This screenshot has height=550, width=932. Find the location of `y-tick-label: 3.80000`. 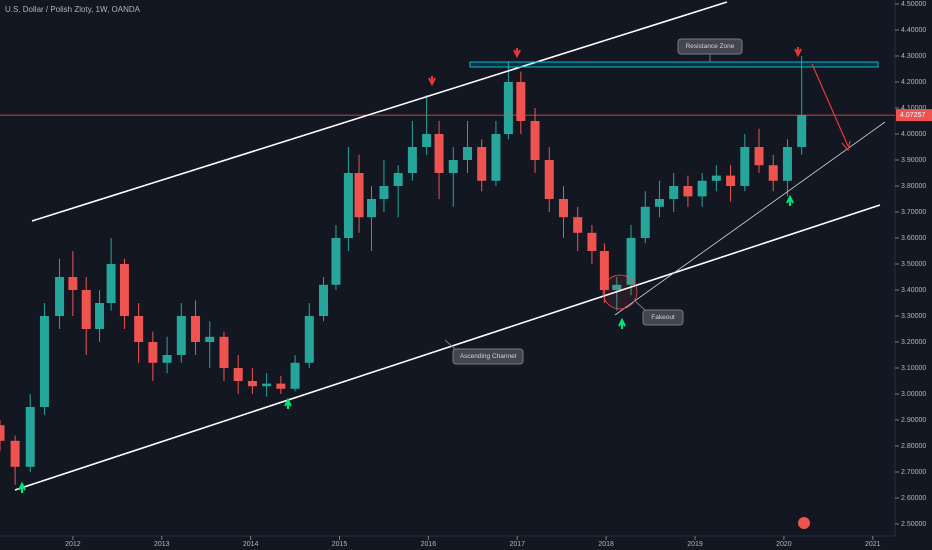

y-tick-label: 3.80000 is located at coordinates (913, 186).